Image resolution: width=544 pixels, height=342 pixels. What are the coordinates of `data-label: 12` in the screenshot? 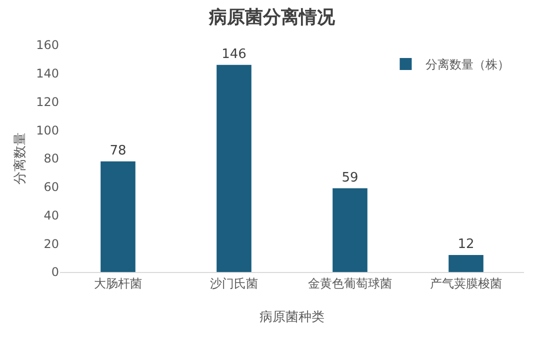 It's located at (466, 244).